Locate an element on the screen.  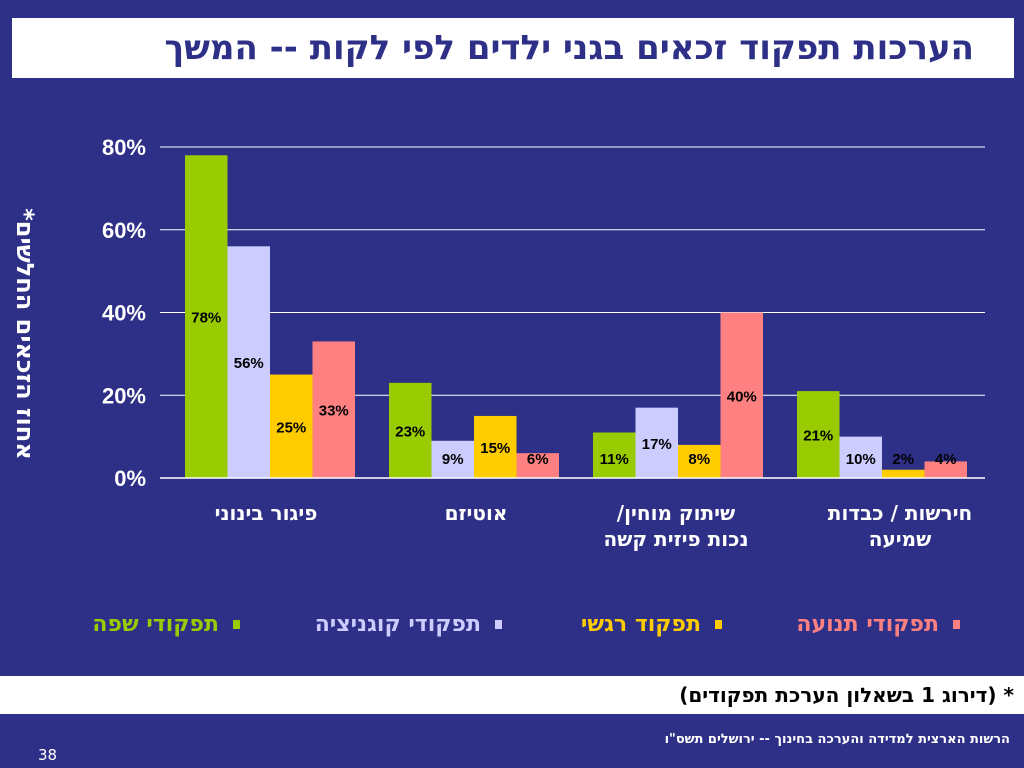
data-label: 23% is located at coordinates (410, 431).